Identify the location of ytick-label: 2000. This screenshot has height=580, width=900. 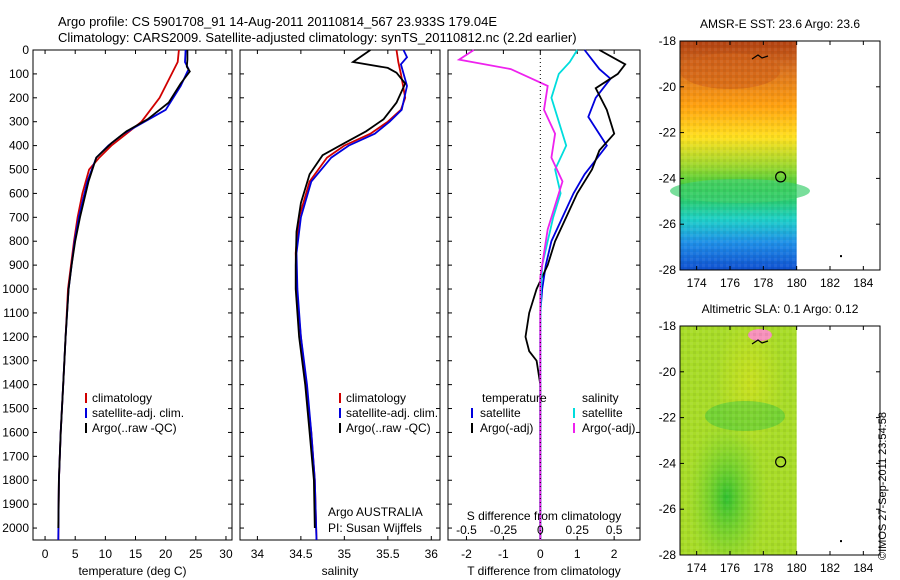
(15, 528).